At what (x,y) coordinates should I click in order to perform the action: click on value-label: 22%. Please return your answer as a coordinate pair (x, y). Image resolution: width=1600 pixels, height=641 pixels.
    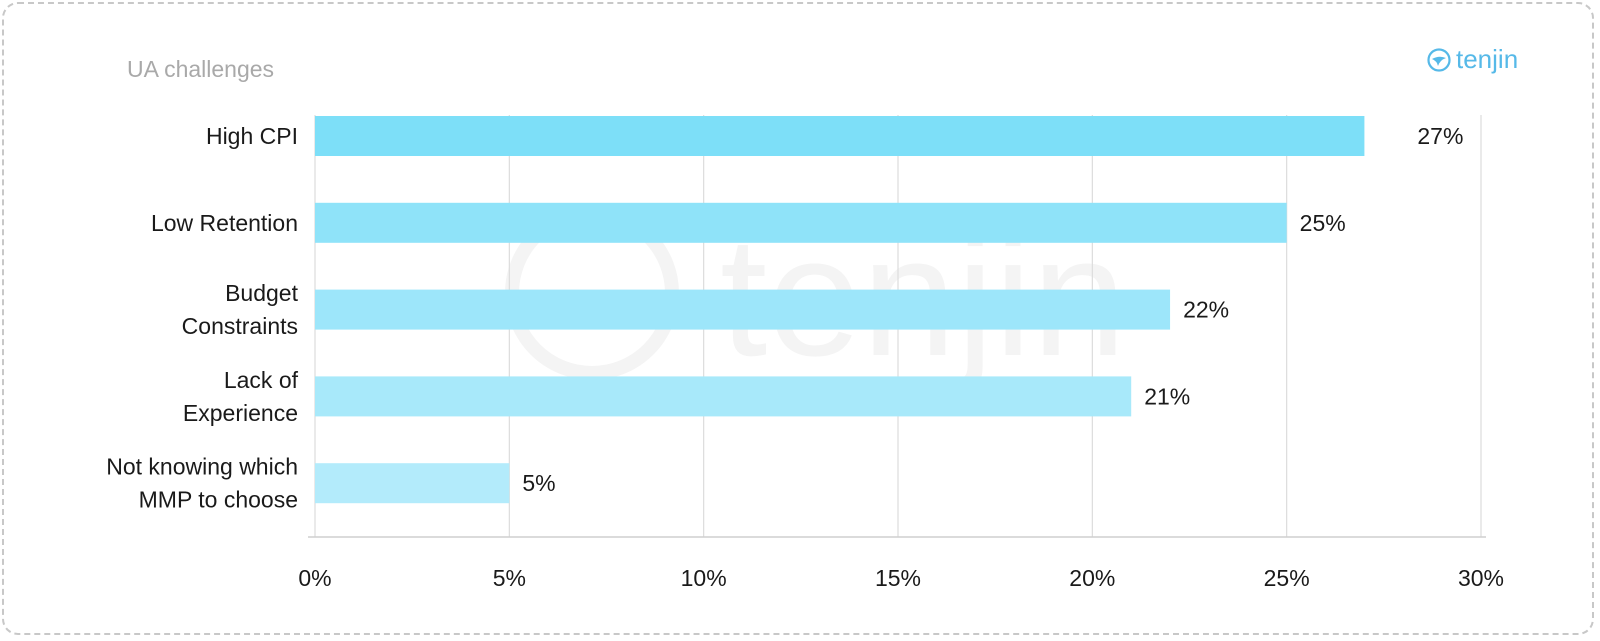
    Looking at the image, I should click on (1206, 310).